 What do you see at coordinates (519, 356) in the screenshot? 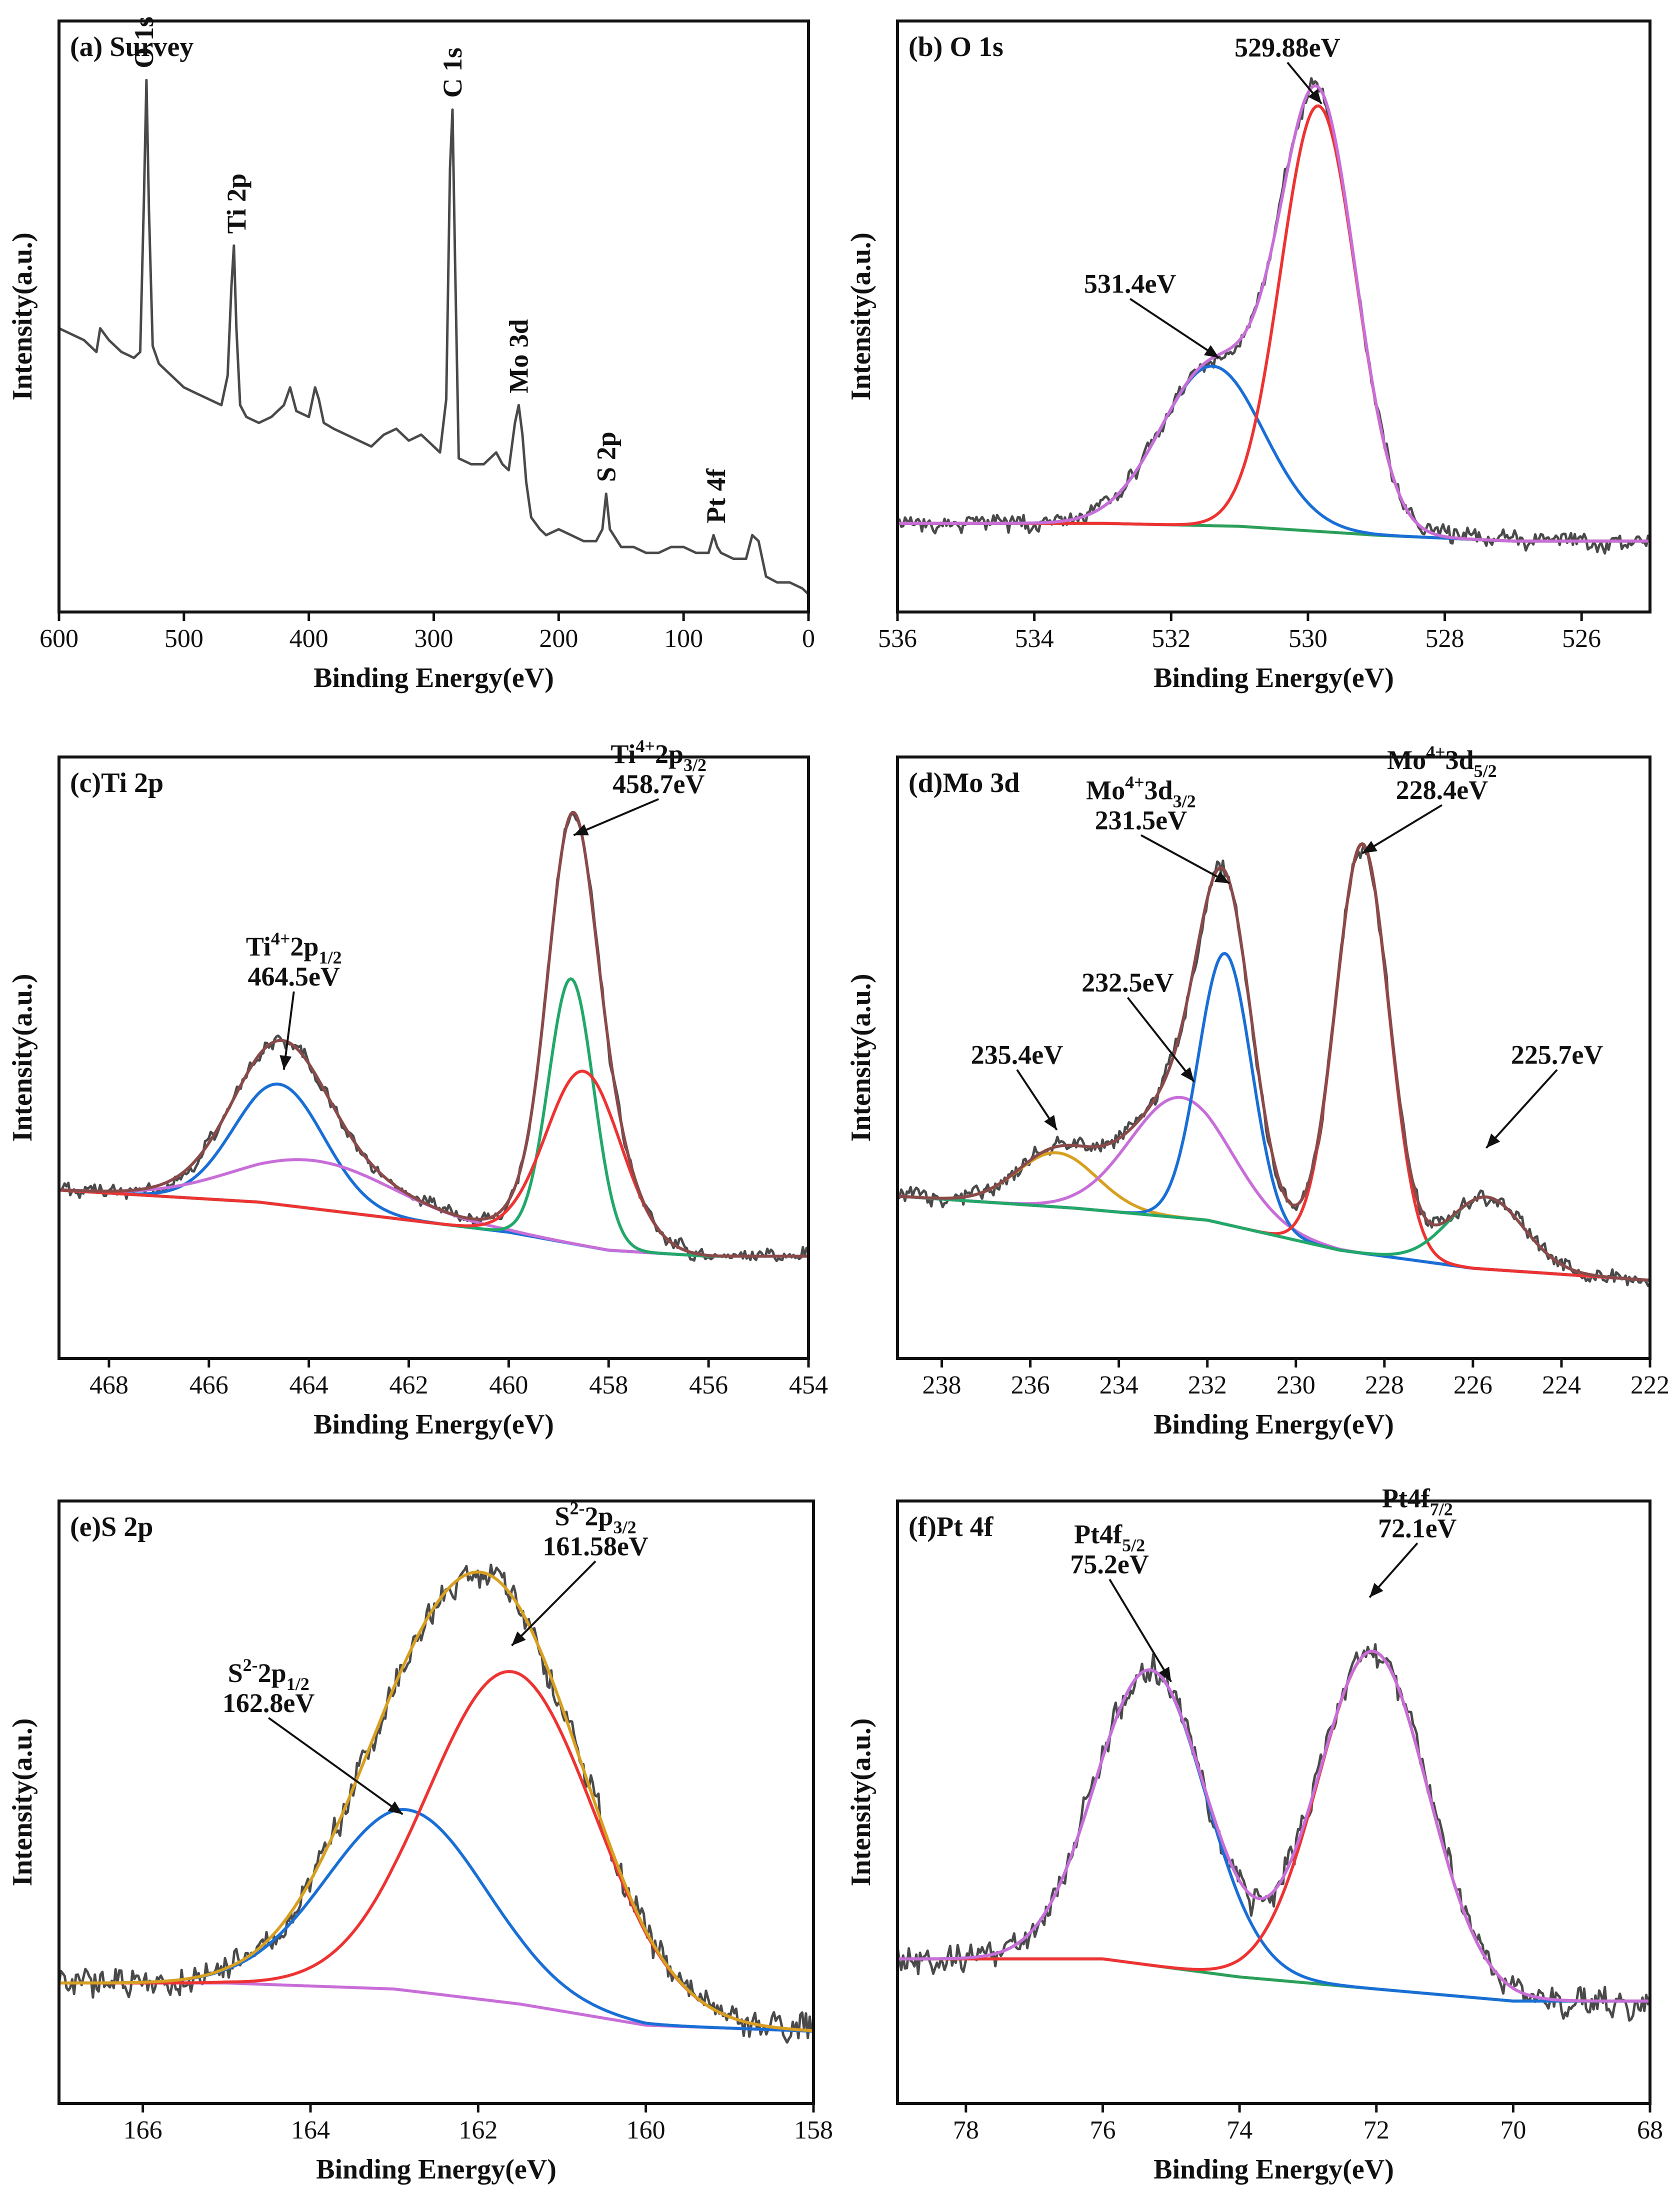
I see `peak-label: Mo 3d` at bounding box center [519, 356].